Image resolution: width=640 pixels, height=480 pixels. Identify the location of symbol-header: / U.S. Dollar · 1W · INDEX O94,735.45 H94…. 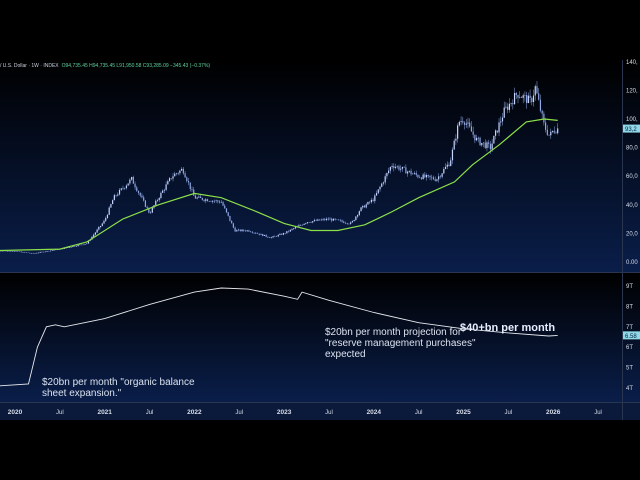
(105, 66).